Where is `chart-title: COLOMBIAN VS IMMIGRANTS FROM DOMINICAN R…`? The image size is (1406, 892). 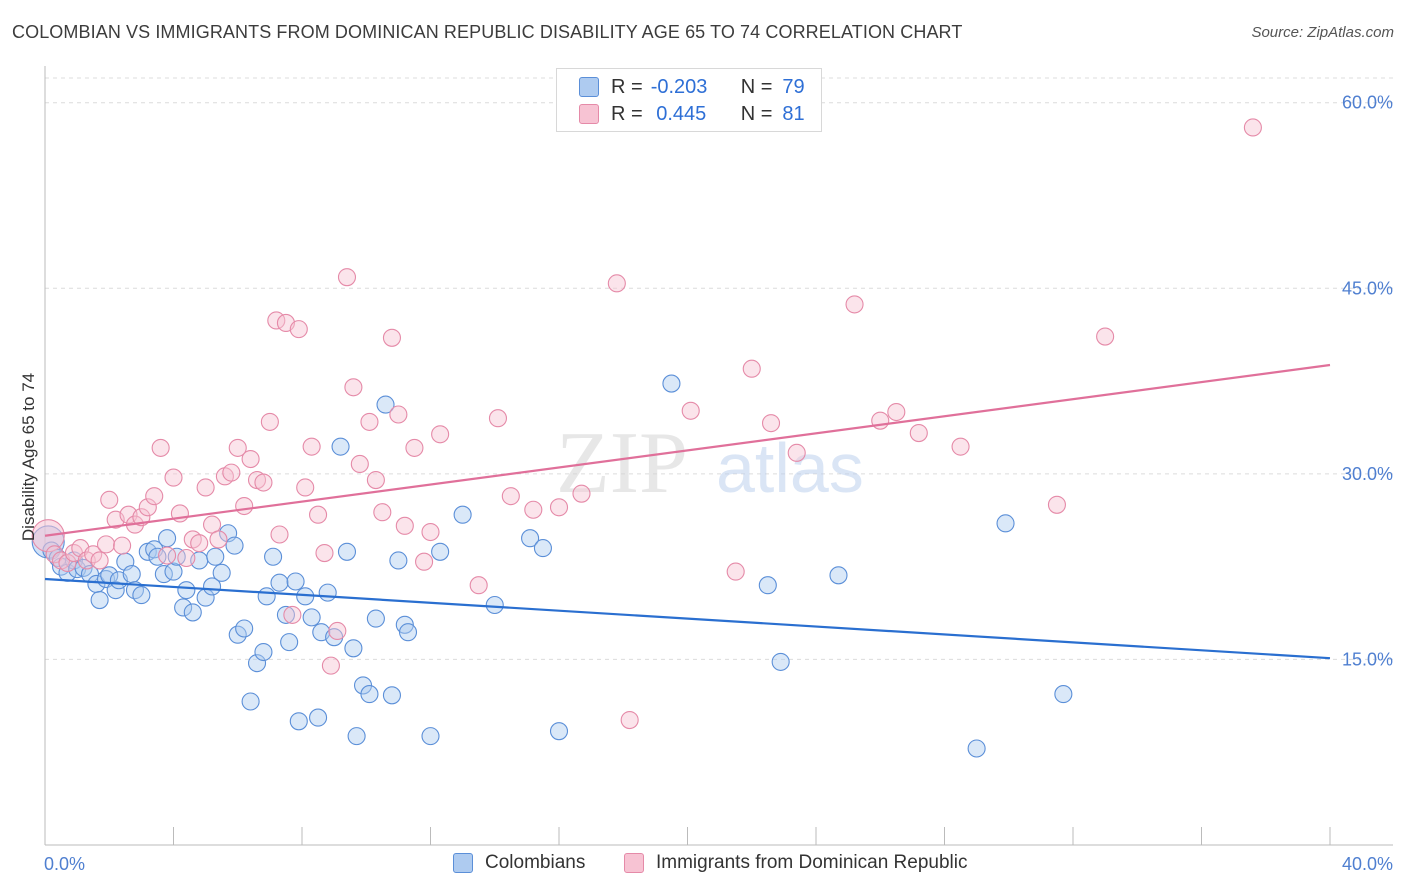
chart-title: COLOMBIAN VS IMMIGRANTS FROM DOMINICAN R… is located at coordinates (487, 32).